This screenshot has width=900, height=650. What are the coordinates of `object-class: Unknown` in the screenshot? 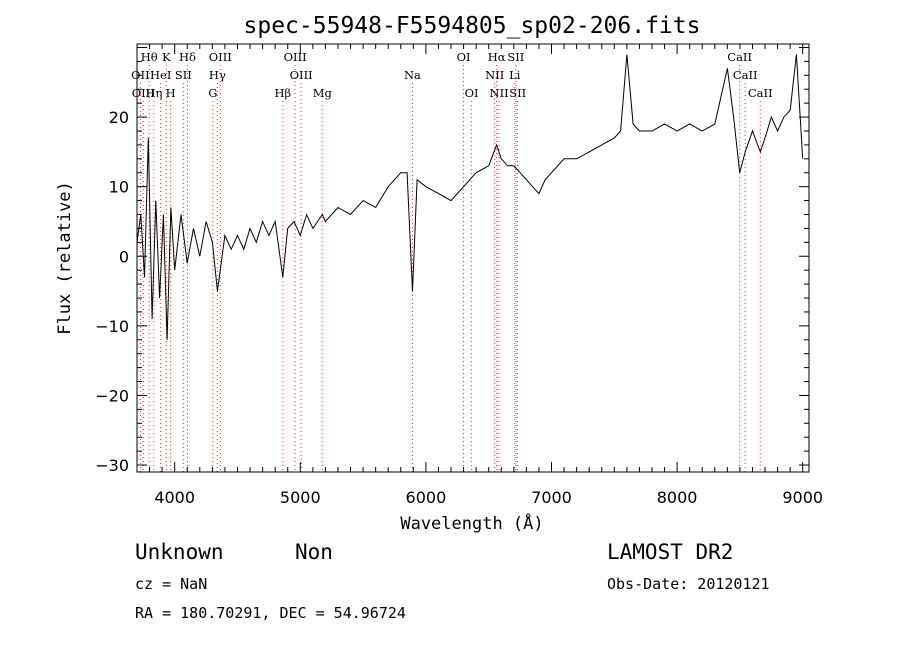 It's located at (179, 552).